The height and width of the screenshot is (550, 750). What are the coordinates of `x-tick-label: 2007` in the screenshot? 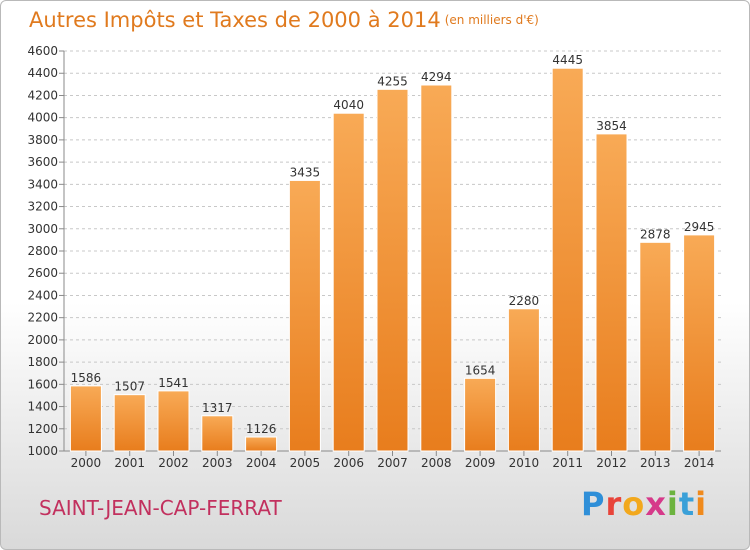 It's located at (392, 463).